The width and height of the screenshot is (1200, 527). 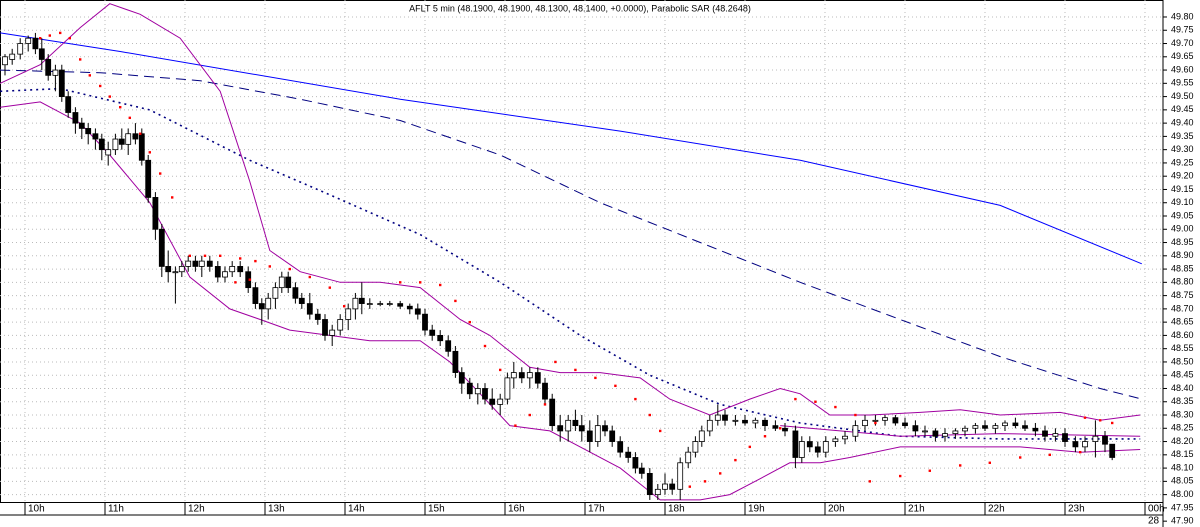 I want to click on y-tick-label: 48.60, so click(x=1182, y=335).